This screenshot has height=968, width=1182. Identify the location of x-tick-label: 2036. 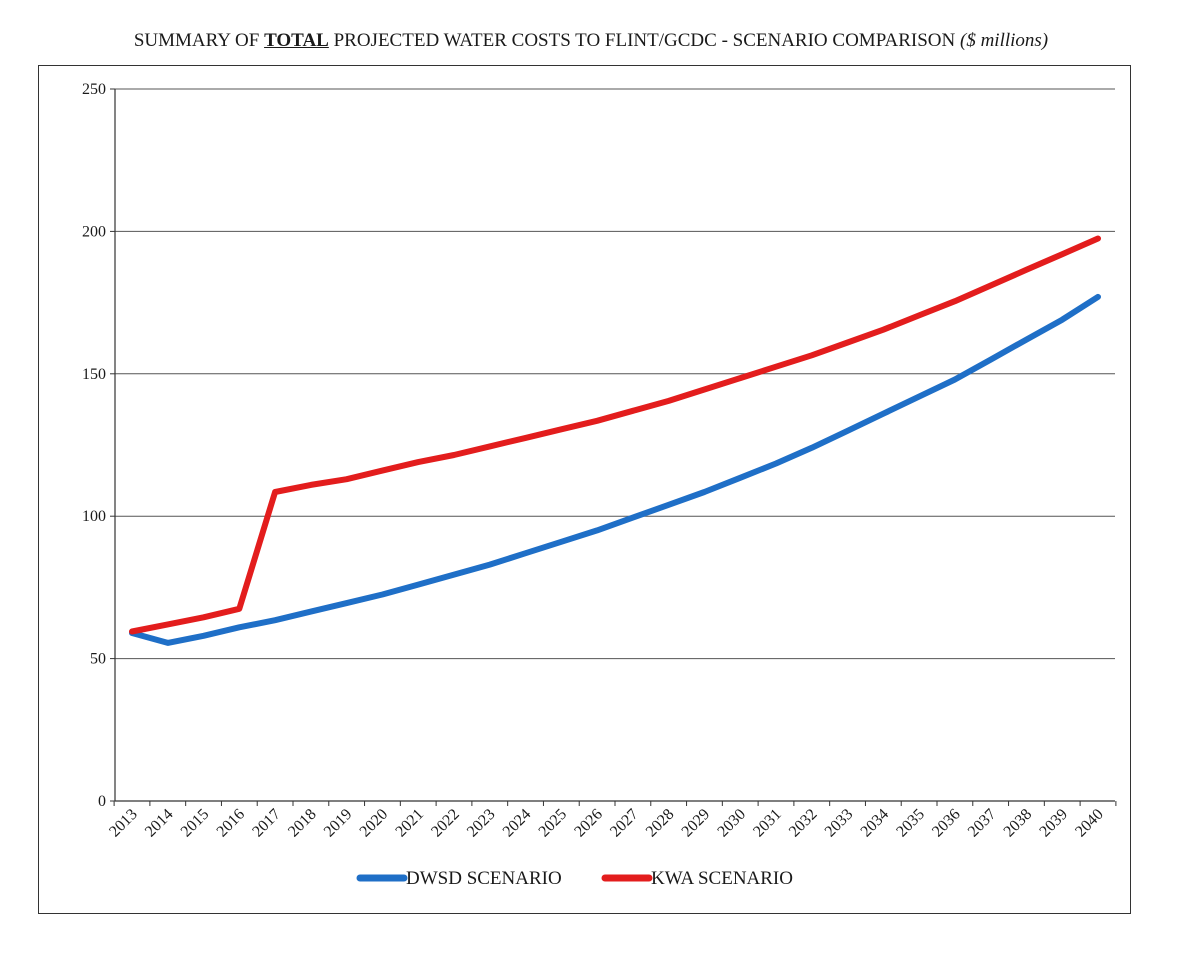
(946, 823).